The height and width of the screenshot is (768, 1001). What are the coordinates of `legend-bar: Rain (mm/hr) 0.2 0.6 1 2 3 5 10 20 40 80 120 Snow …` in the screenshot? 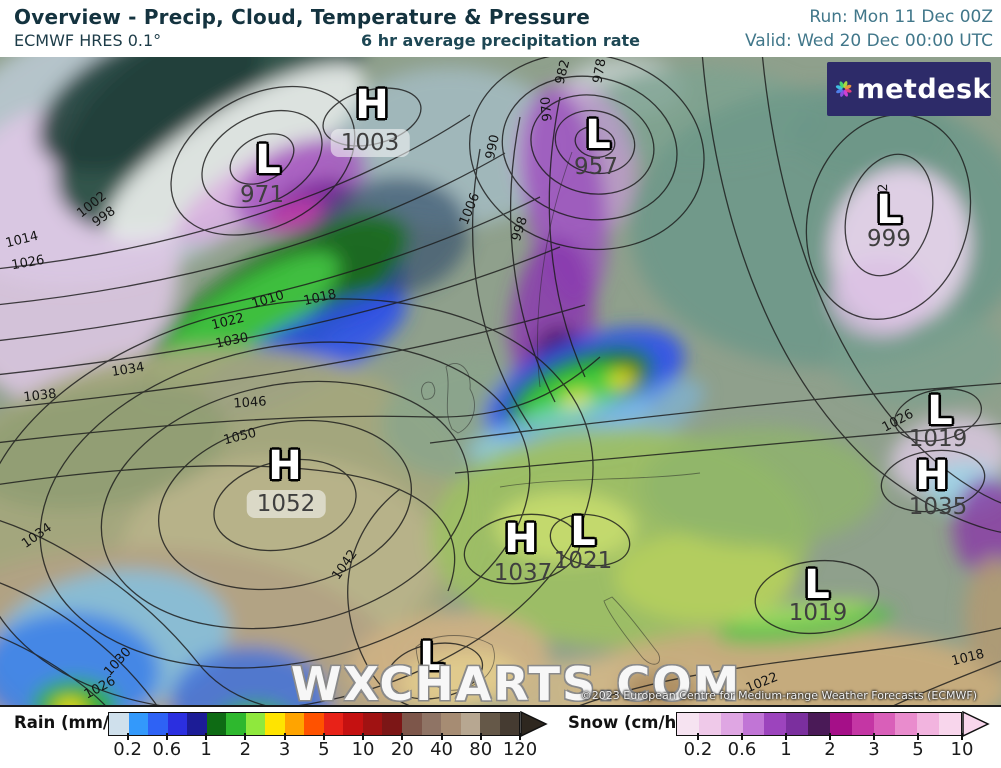 It's located at (500, 738).